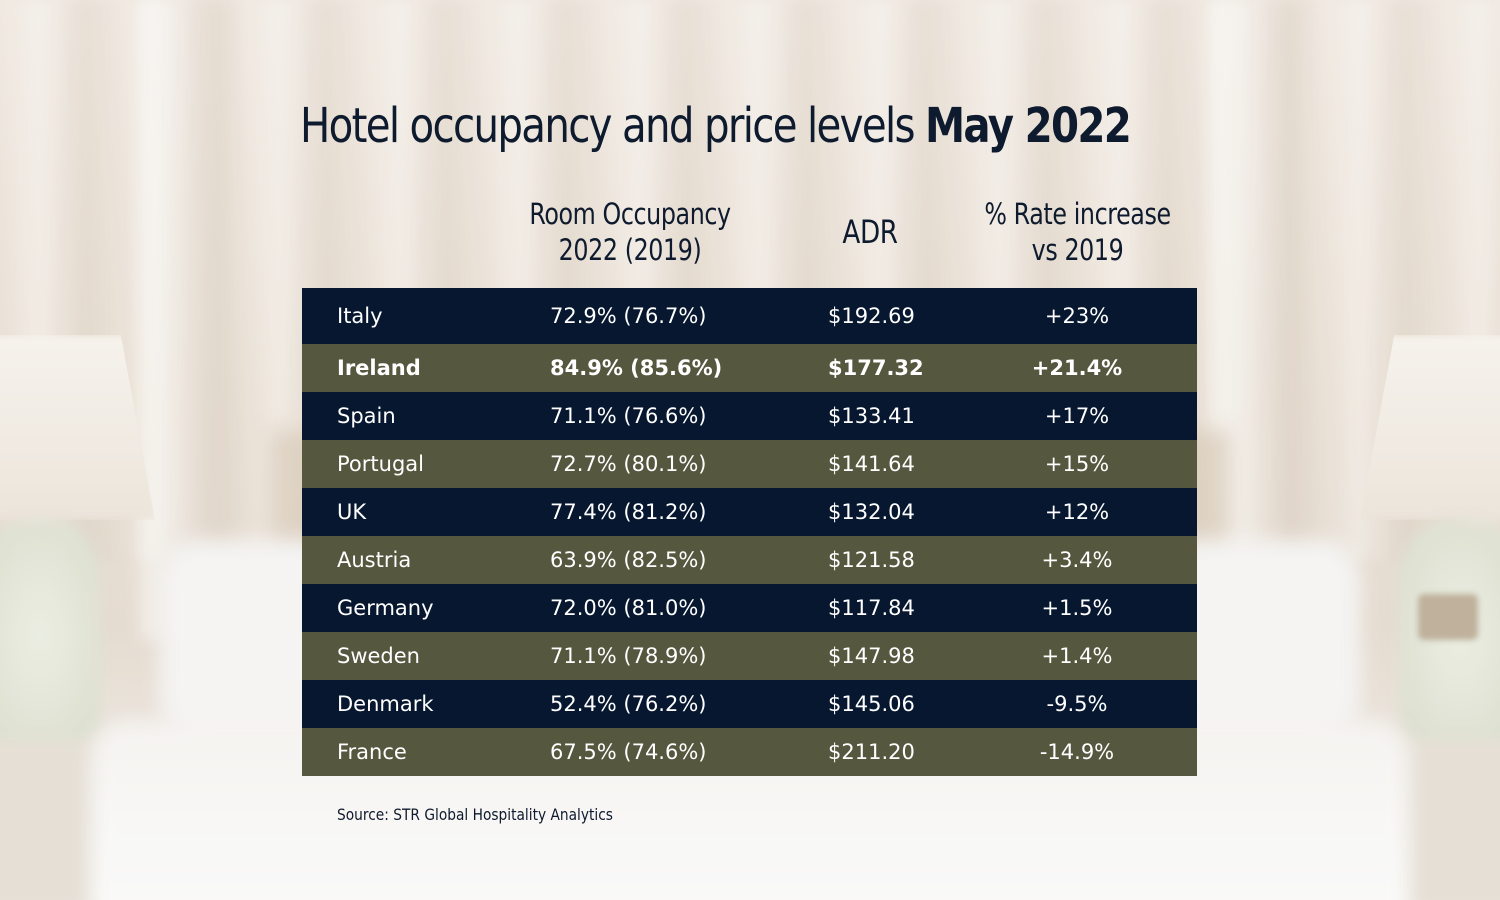 This screenshot has height=900, width=1500. I want to click on table-row-france: France 67.5% (74.6%) $211.20 -14.9%, so click(749, 752).